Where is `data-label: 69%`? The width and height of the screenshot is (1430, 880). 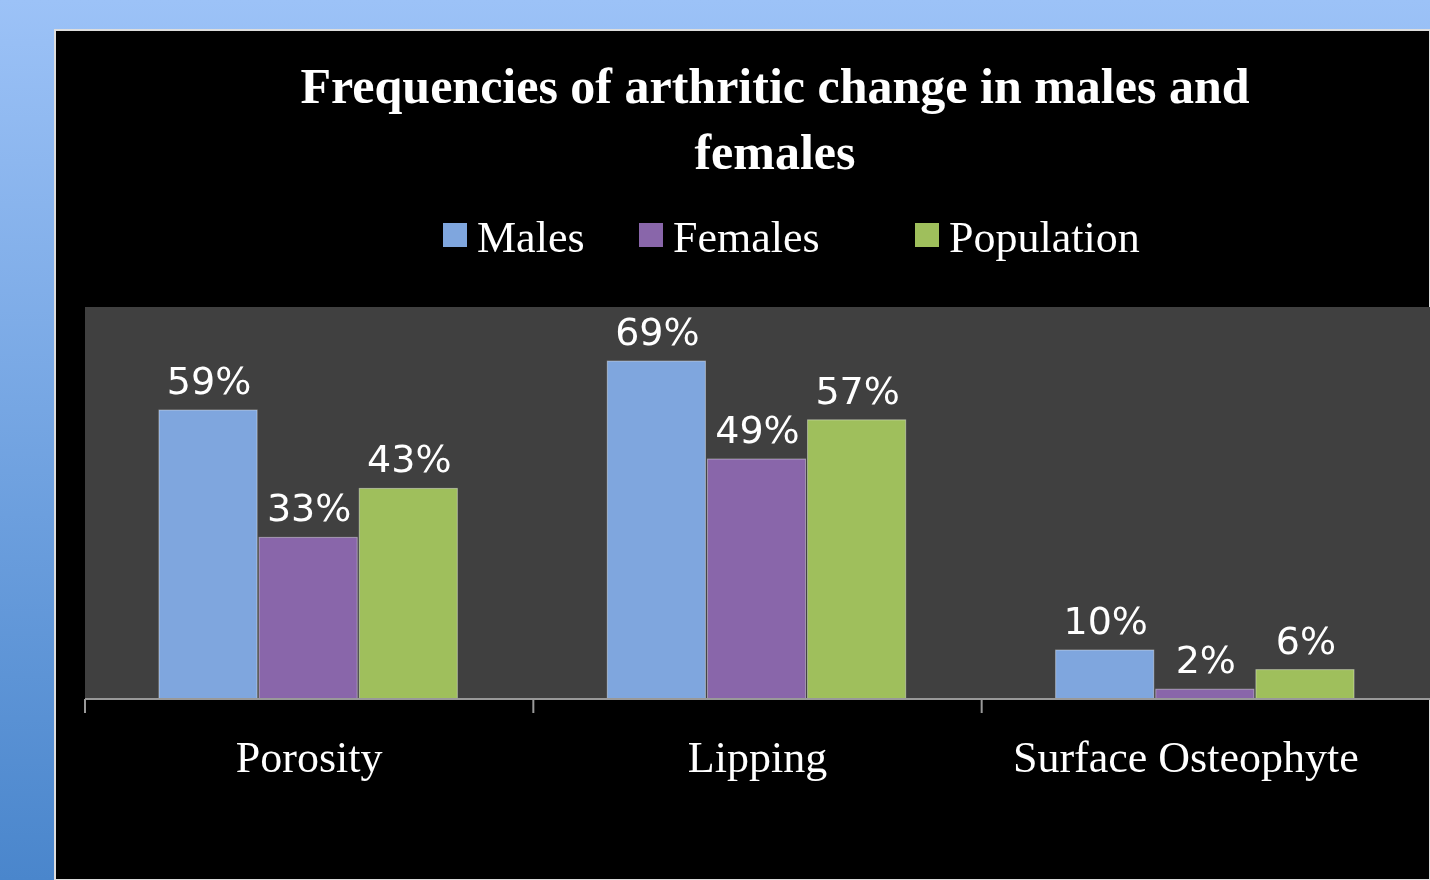 data-label: 69% is located at coordinates (657, 332).